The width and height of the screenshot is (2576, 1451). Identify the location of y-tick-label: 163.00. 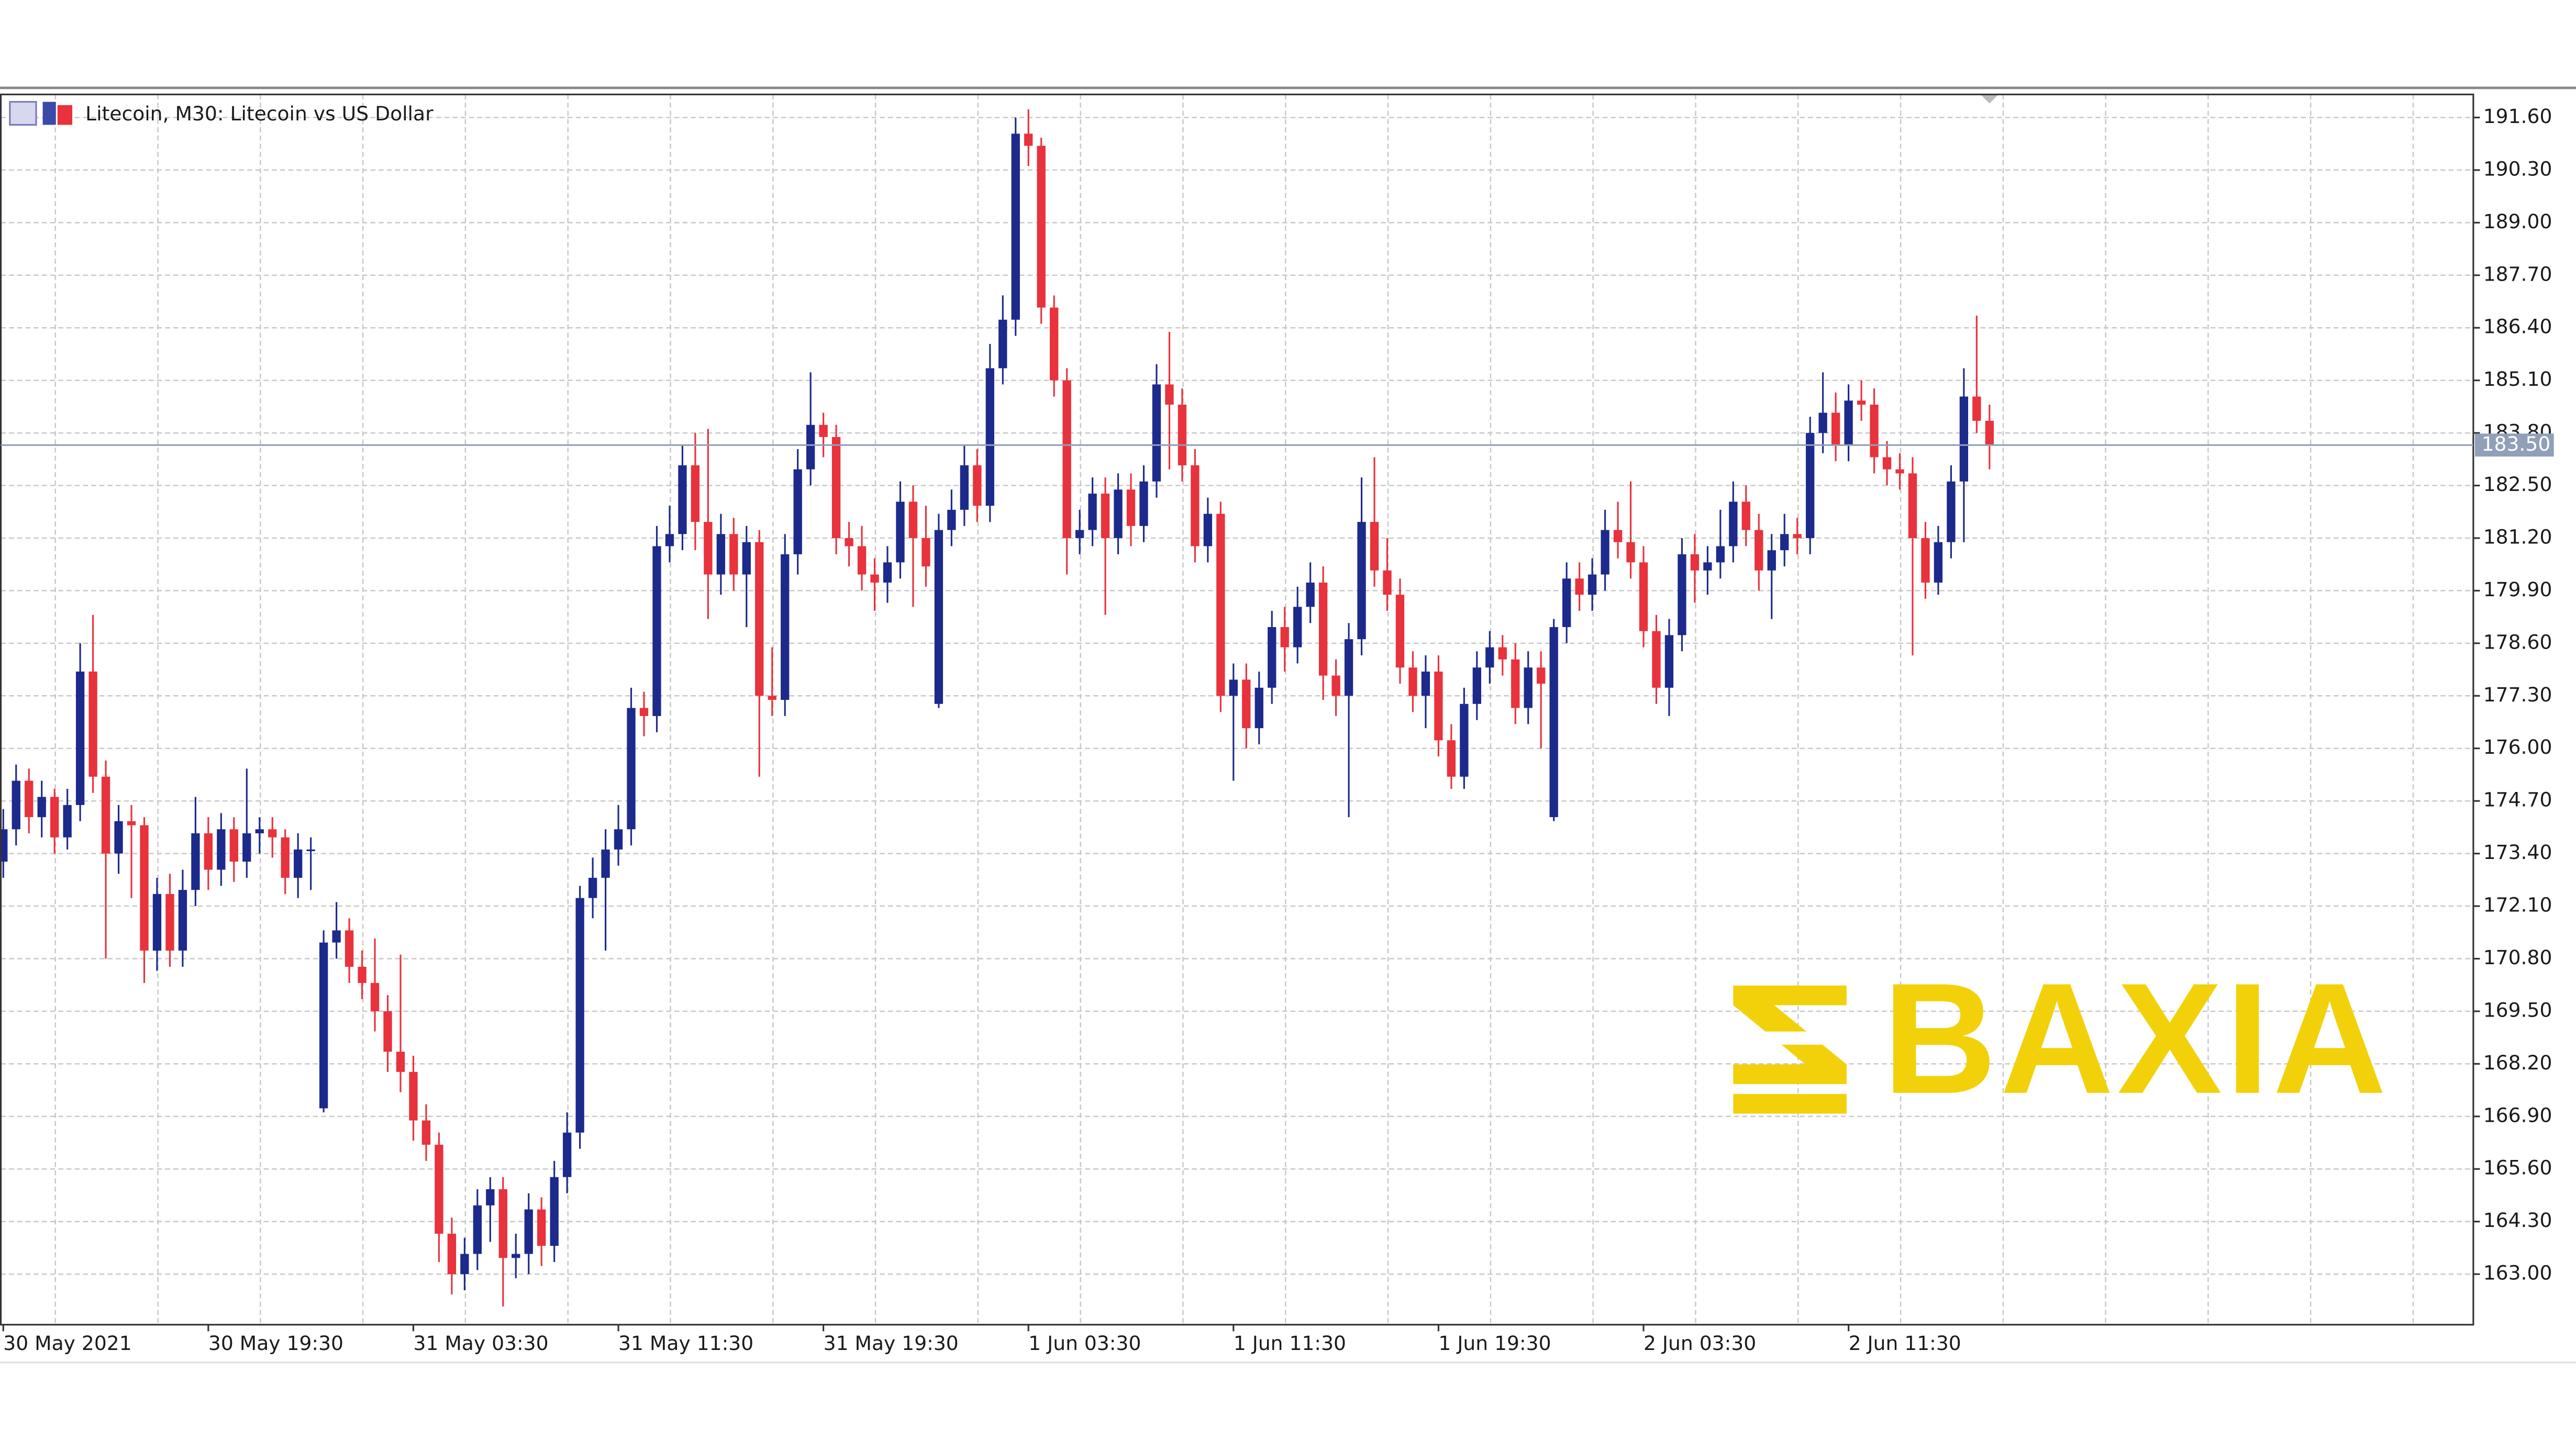
(2517, 1273).